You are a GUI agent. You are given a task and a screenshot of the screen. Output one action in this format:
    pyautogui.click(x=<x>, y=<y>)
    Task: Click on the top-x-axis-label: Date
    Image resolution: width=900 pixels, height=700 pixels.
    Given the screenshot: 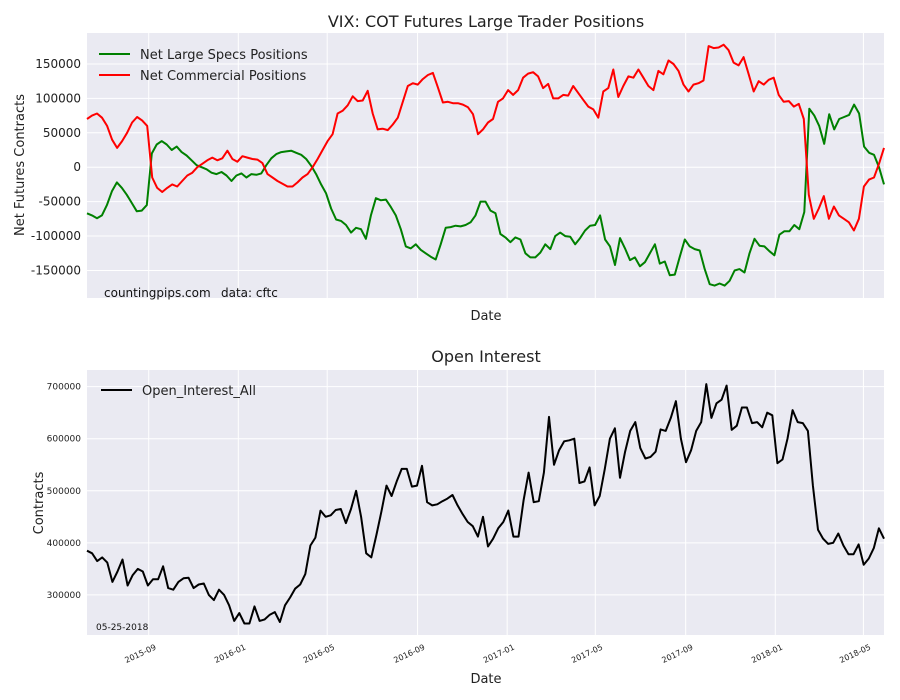 What is the action you would take?
    pyautogui.click(x=485, y=316)
    